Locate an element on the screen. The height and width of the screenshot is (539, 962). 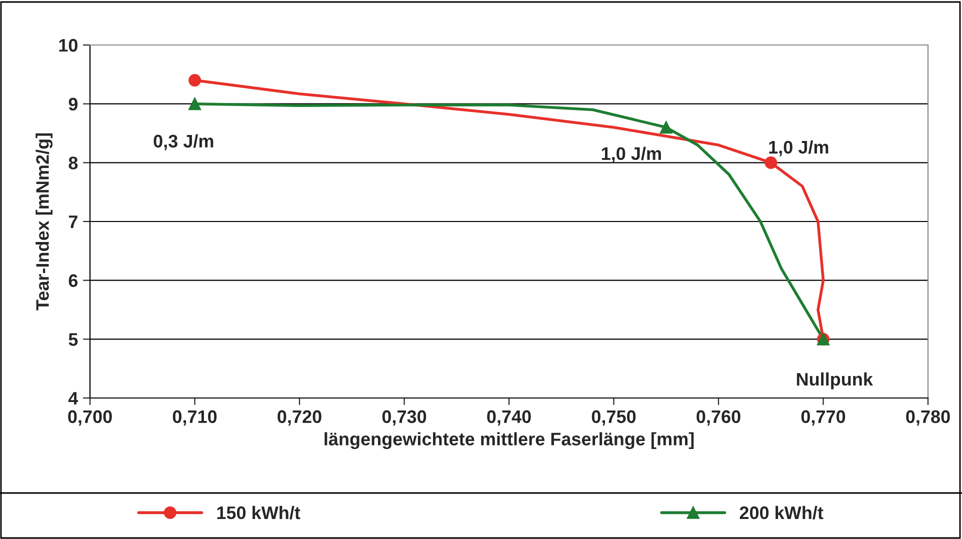
x-tick-label: 0,750 is located at coordinates (614, 418).